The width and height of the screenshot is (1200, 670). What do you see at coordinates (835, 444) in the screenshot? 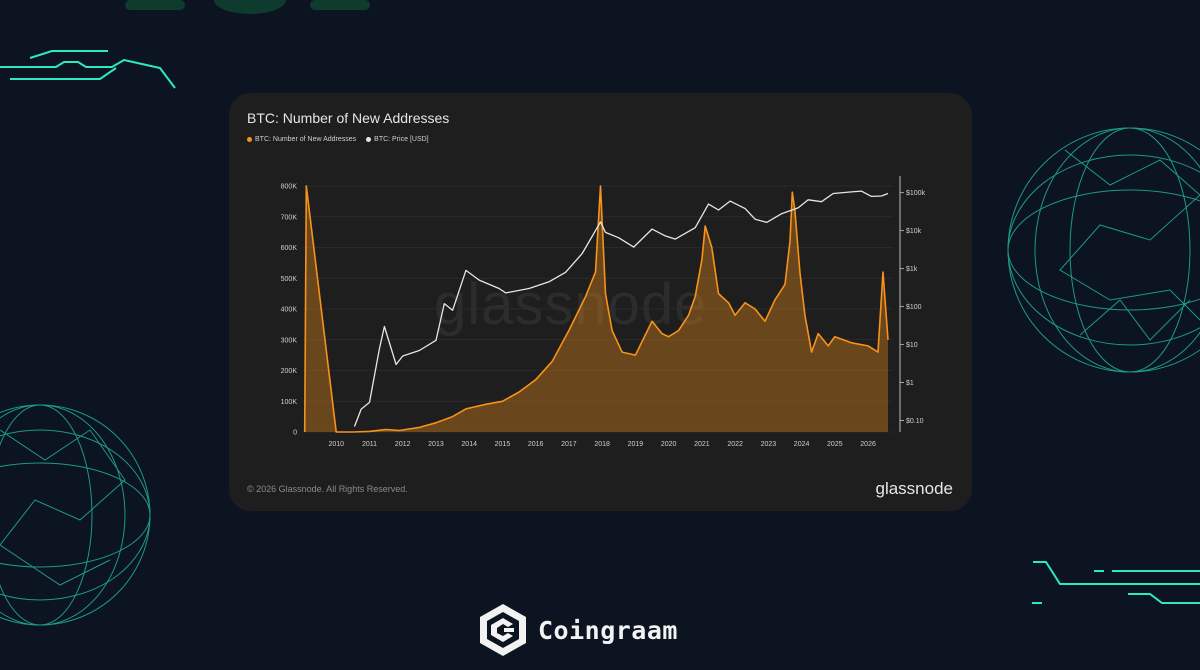
I see `x-tick-label: 2025` at bounding box center [835, 444].